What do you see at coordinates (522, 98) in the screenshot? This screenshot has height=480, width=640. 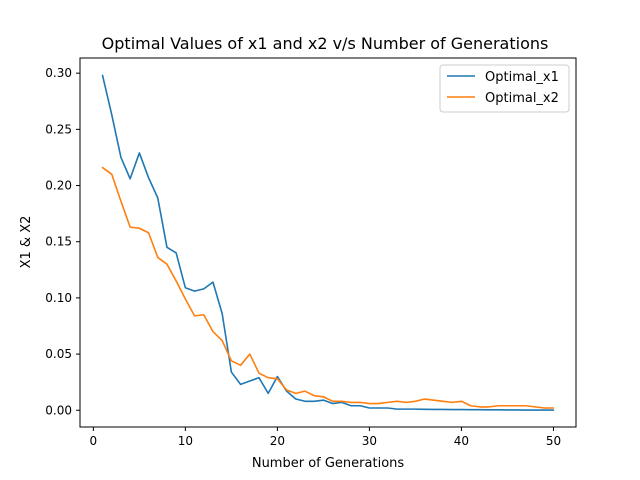 I see `legend-label-x2: Optimal_x2` at bounding box center [522, 98].